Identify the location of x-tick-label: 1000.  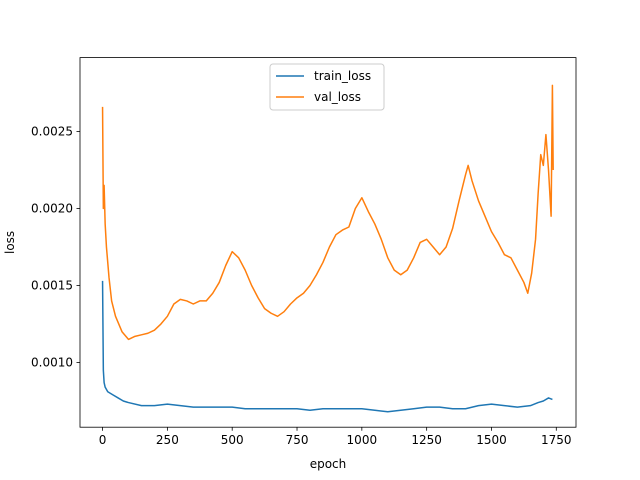
(362, 440).